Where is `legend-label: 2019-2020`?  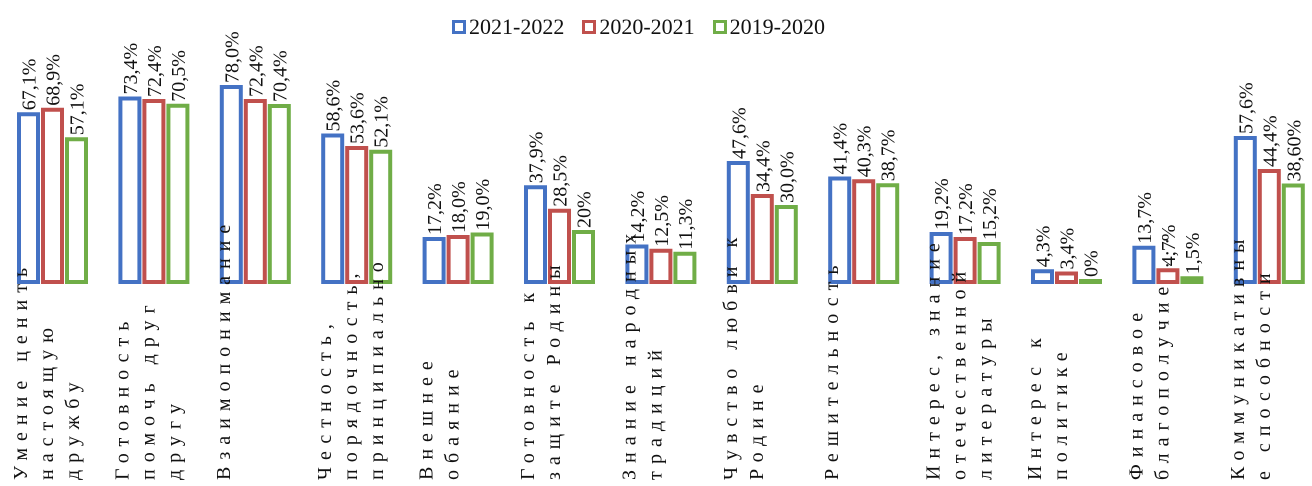 legend-label: 2019-2020 is located at coordinates (777, 26).